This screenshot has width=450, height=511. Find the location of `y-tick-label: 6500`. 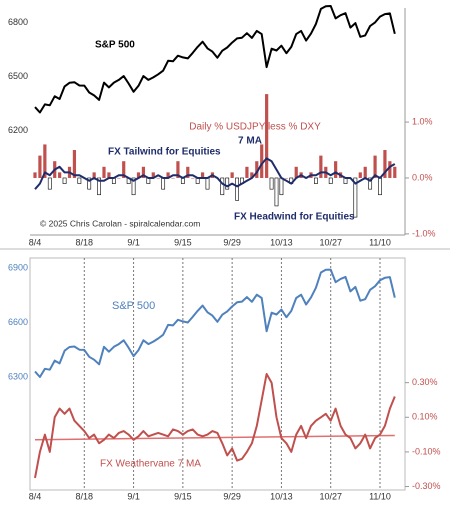

y-tick-label: 6500 is located at coordinates (18, 76).